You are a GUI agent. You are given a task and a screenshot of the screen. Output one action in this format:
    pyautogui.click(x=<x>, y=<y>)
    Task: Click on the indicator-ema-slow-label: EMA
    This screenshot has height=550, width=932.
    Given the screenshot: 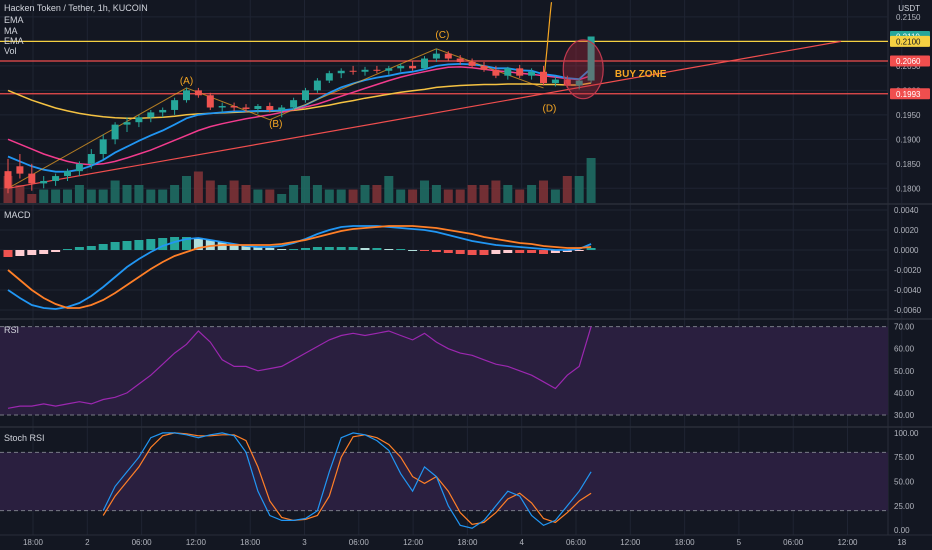 What is the action you would take?
    pyautogui.click(x=14, y=41)
    